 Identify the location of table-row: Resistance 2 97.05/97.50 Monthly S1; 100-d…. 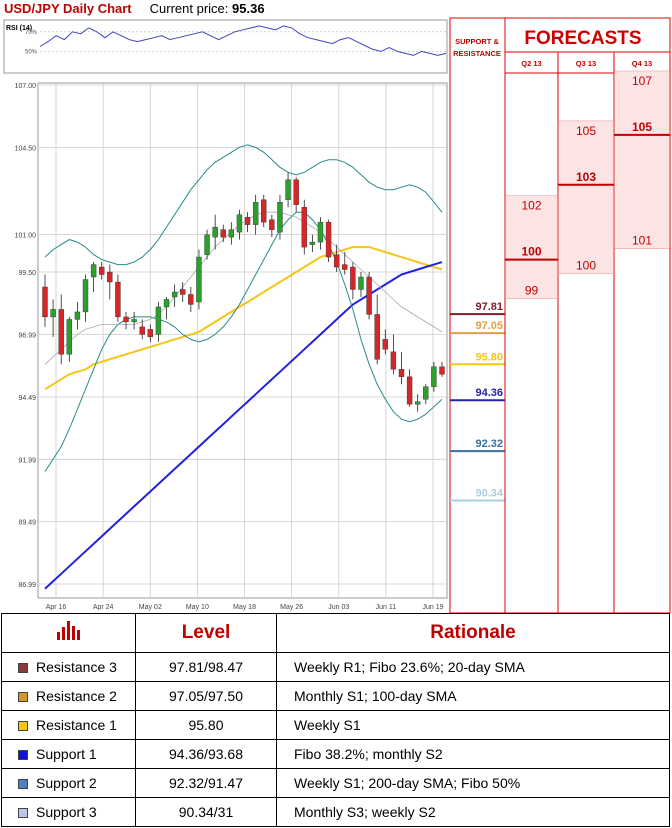
(335, 696).